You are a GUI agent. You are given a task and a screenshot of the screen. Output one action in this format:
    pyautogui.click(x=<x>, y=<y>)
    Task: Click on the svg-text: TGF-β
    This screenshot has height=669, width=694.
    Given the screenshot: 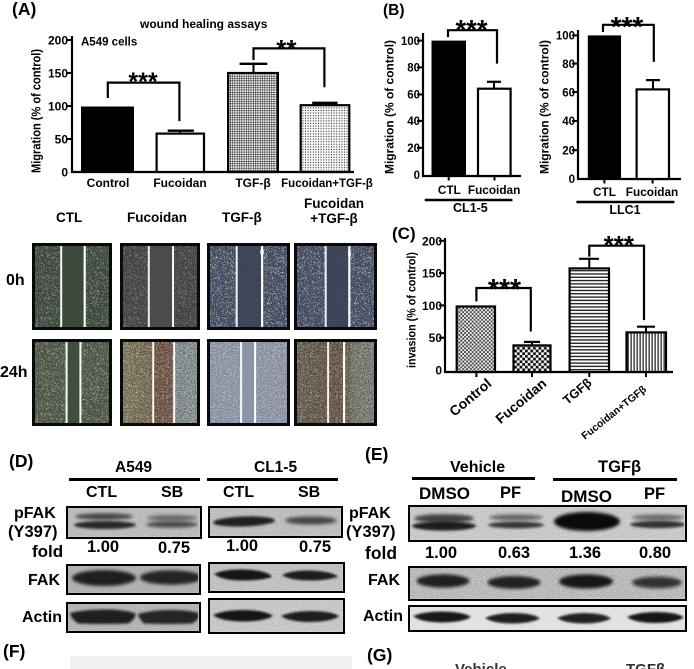 What is the action you would take?
    pyautogui.click(x=252, y=183)
    